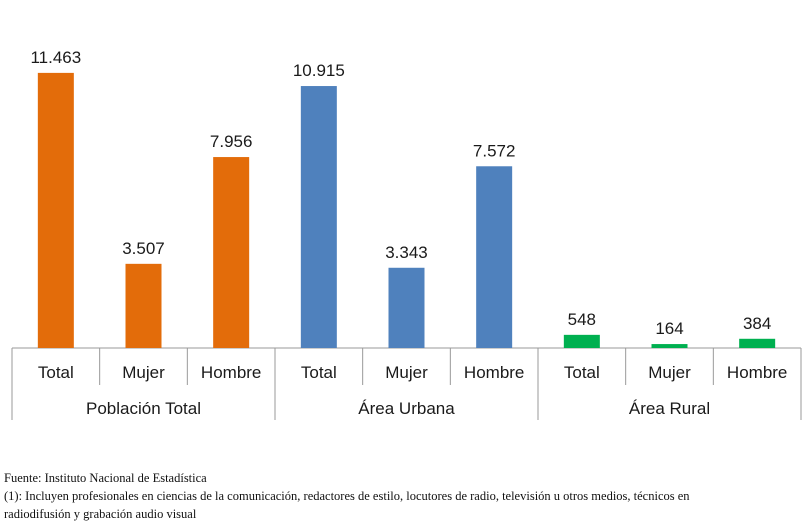  Describe the element at coordinates (494, 257) in the screenshot. I see `bar-área-urbana-hombre` at that location.